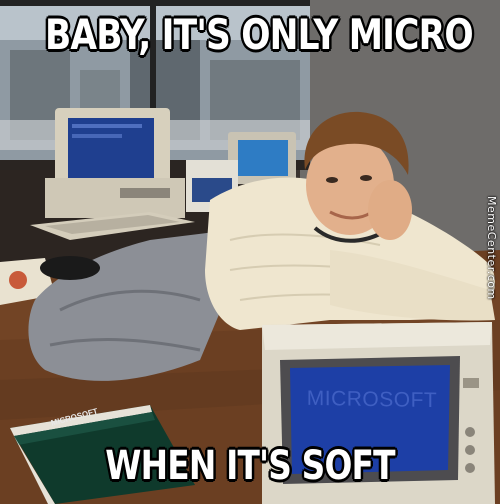  What do you see at coordinates (250, 466) in the screenshot?
I see `bottom-caption: WHEN IT'S SOFT` at bounding box center [250, 466].